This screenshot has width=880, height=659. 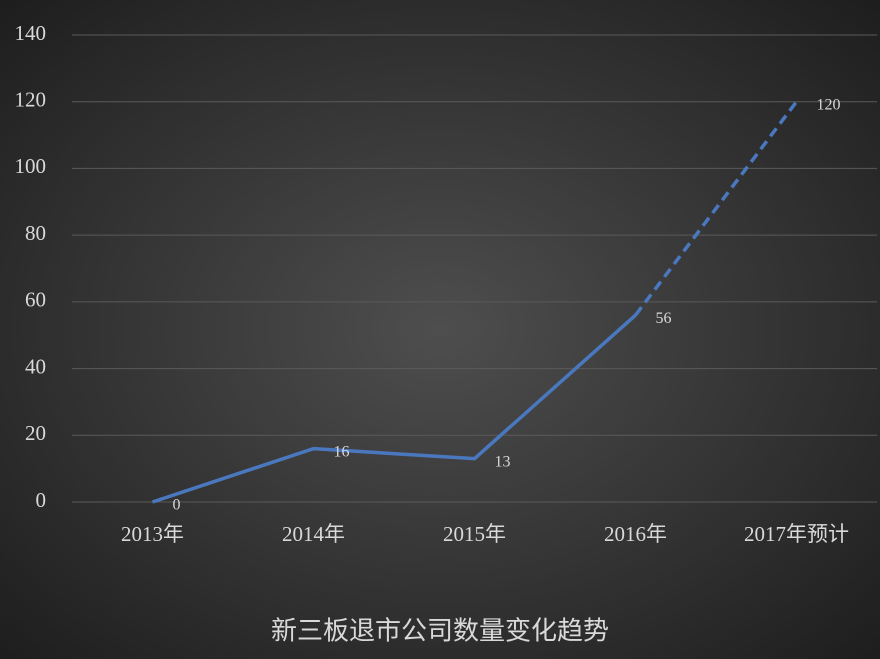 What do you see at coordinates (474, 534) in the screenshot?
I see `x-tick-label: 2015年` at bounding box center [474, 534].